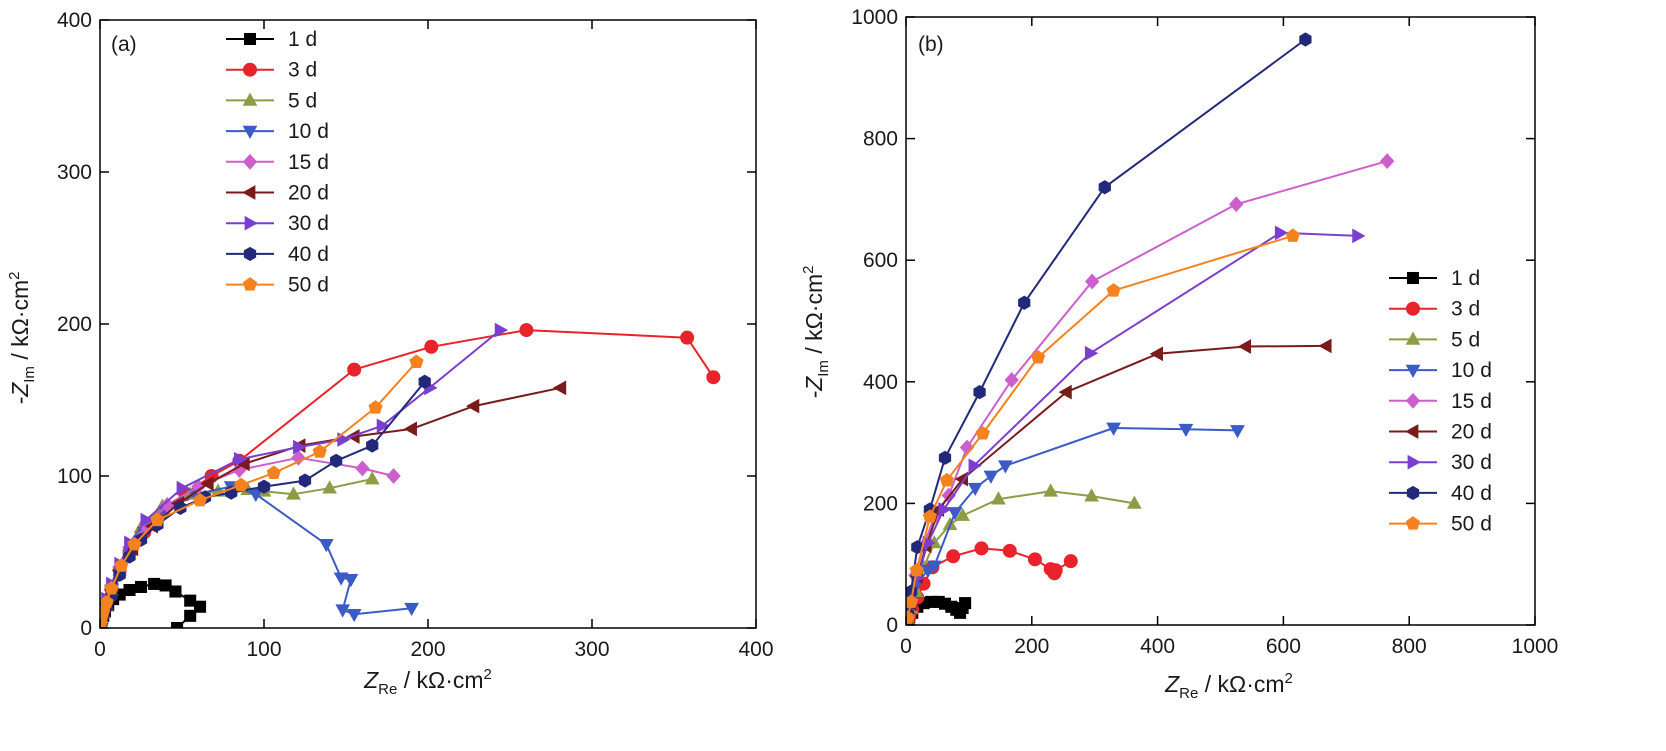 This screenshot has height=751, width=1666. Describe the element at coordinates (1228, 686) in the screenshot. I see `x-axis-label: ZRe / kΩ·cm2` at that location.